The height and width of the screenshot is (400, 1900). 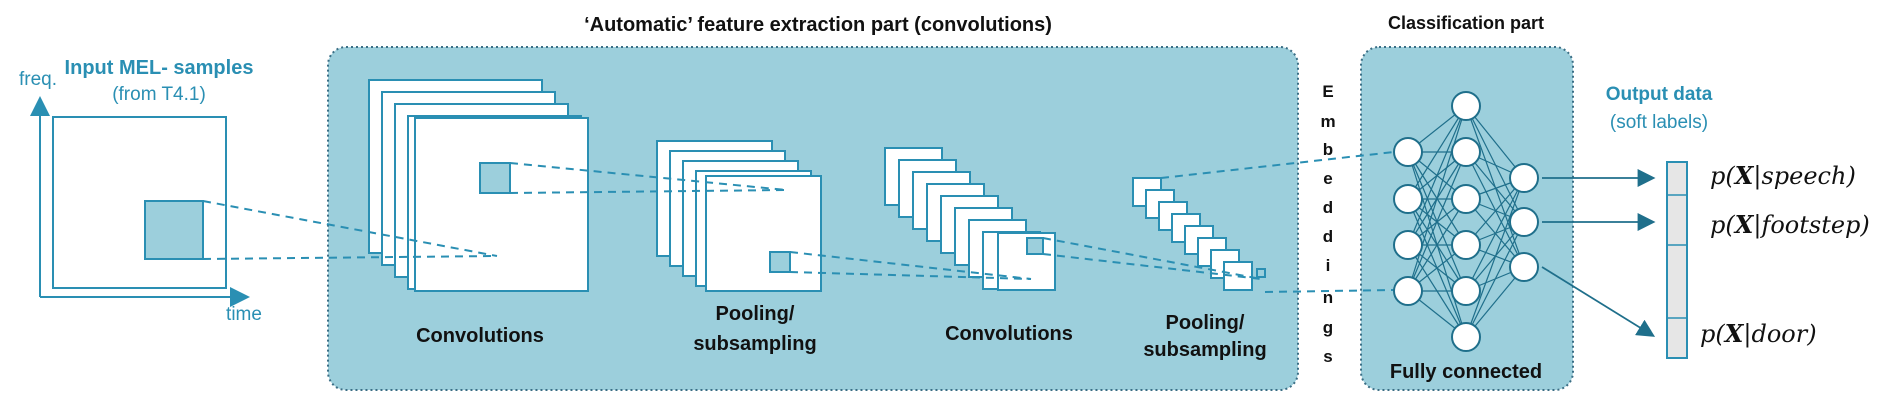 I want to click on output-label-door: p(X|door), so click(x=1758, y=334).